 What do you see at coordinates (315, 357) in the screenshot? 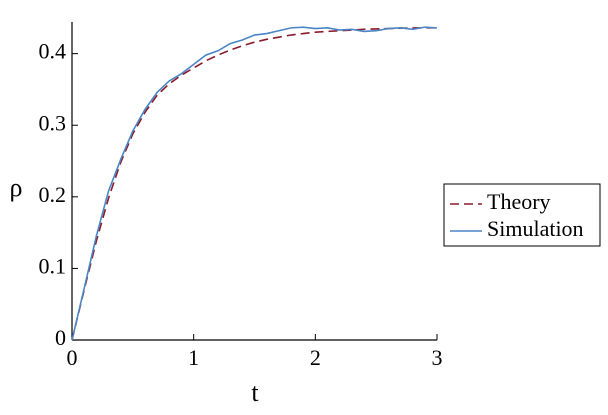
I see `x-tick-label: 2` at bounding box center [315, 357].